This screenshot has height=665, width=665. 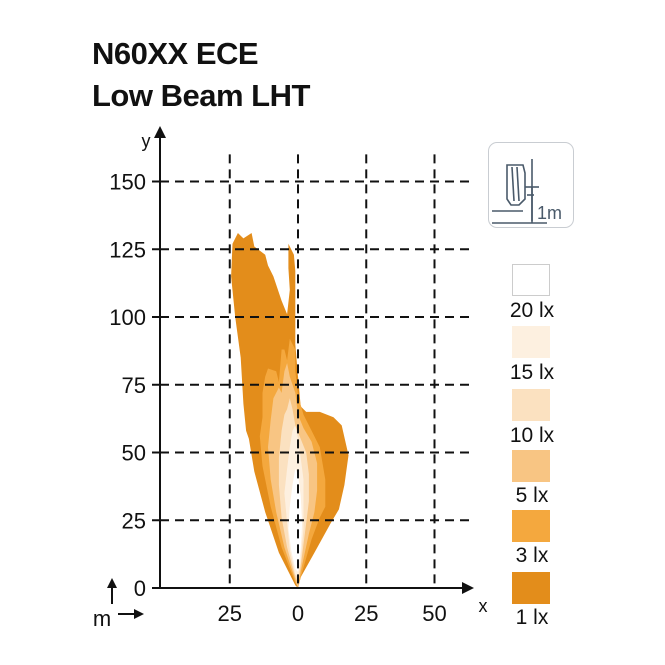 I want to click on legend-label-5lx: 5 lx, so click(x=532, y=495).